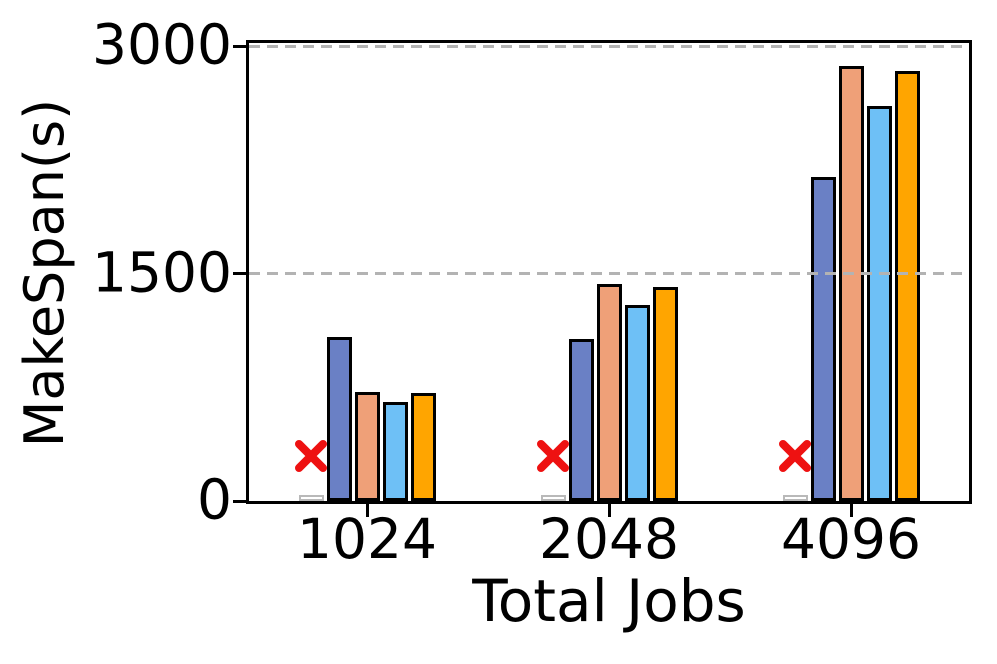 The height and width of the screenshot is (664, 997). I want to click on bar-series-slate-blue-2048, so click(581, 420).